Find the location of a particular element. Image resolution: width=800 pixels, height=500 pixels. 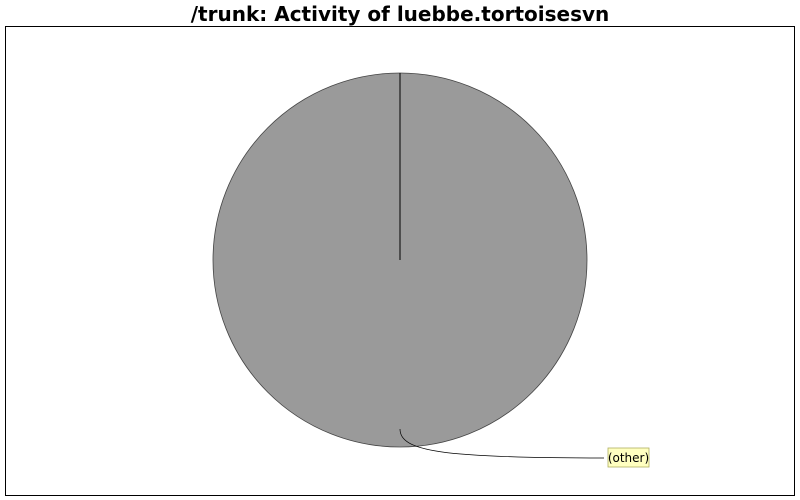

slice-label: (other) is located at coordinates (628, 458).